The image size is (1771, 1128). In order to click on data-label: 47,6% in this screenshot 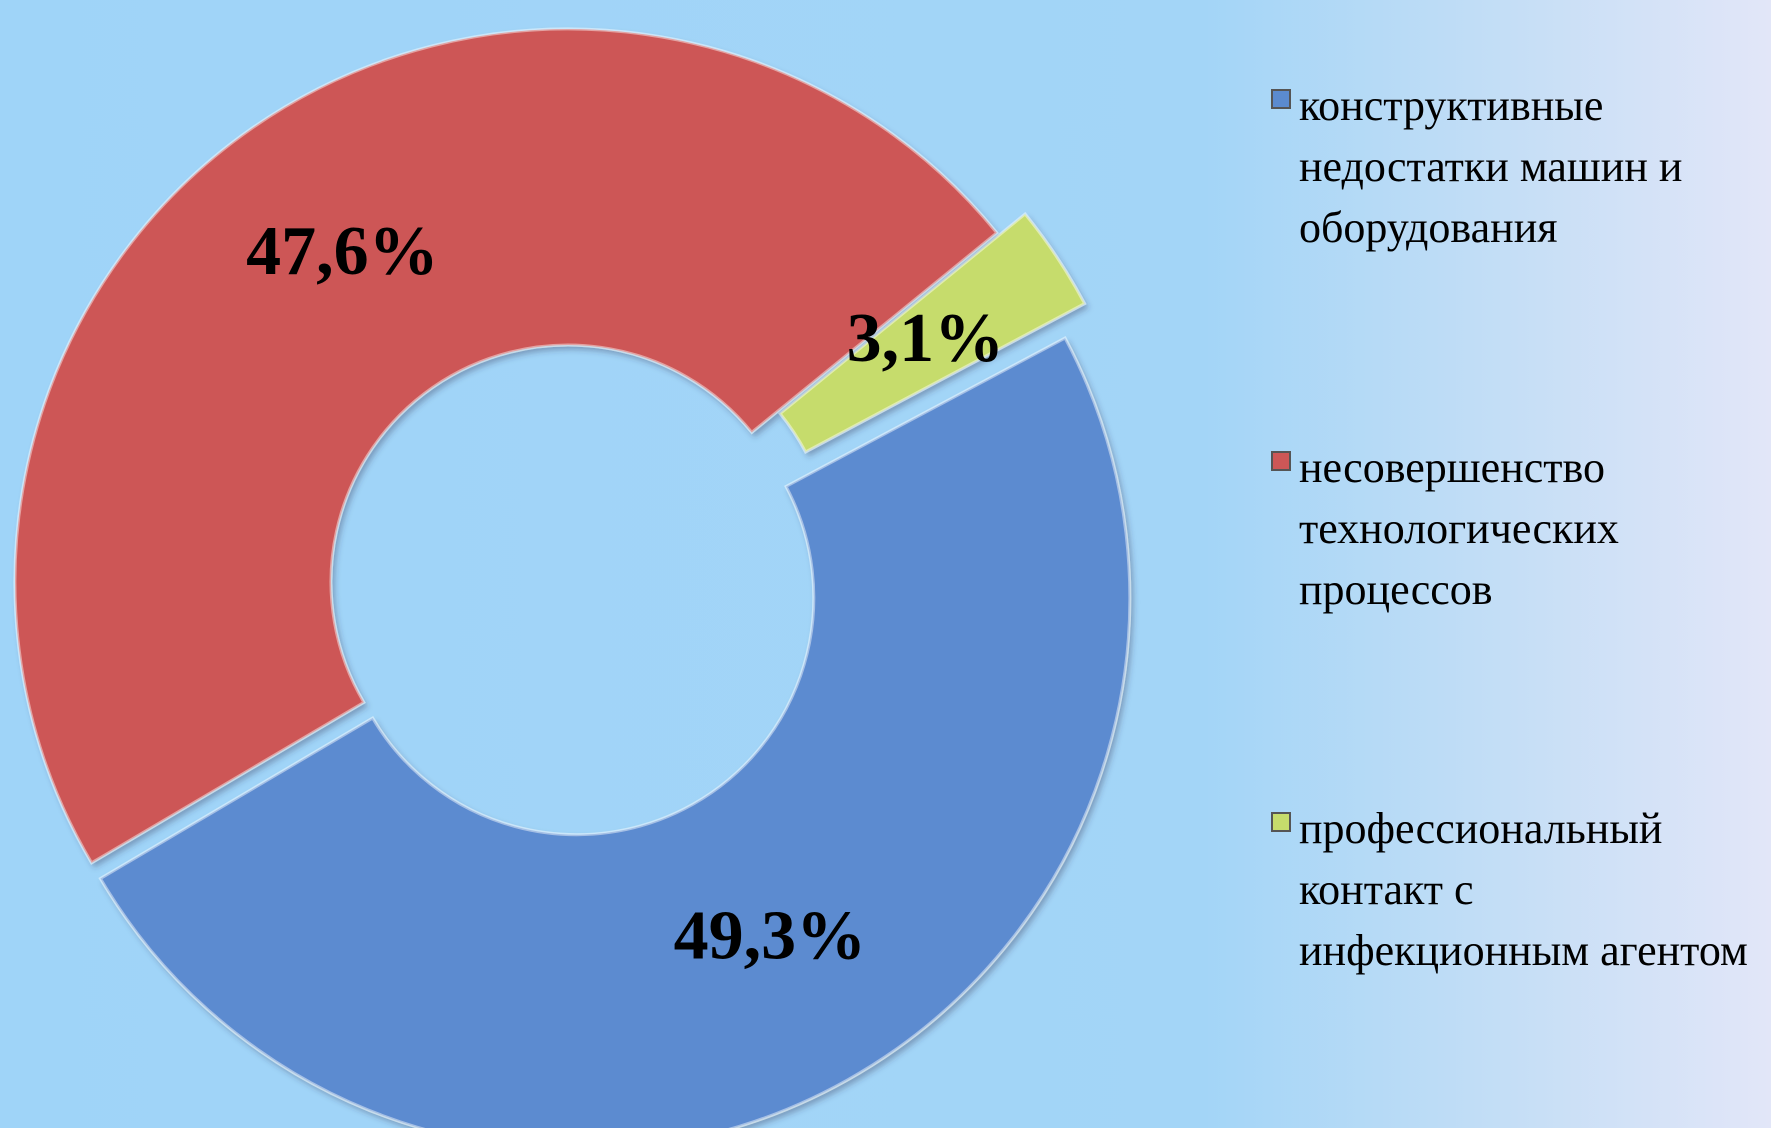, I will do `click(342, 251)`.